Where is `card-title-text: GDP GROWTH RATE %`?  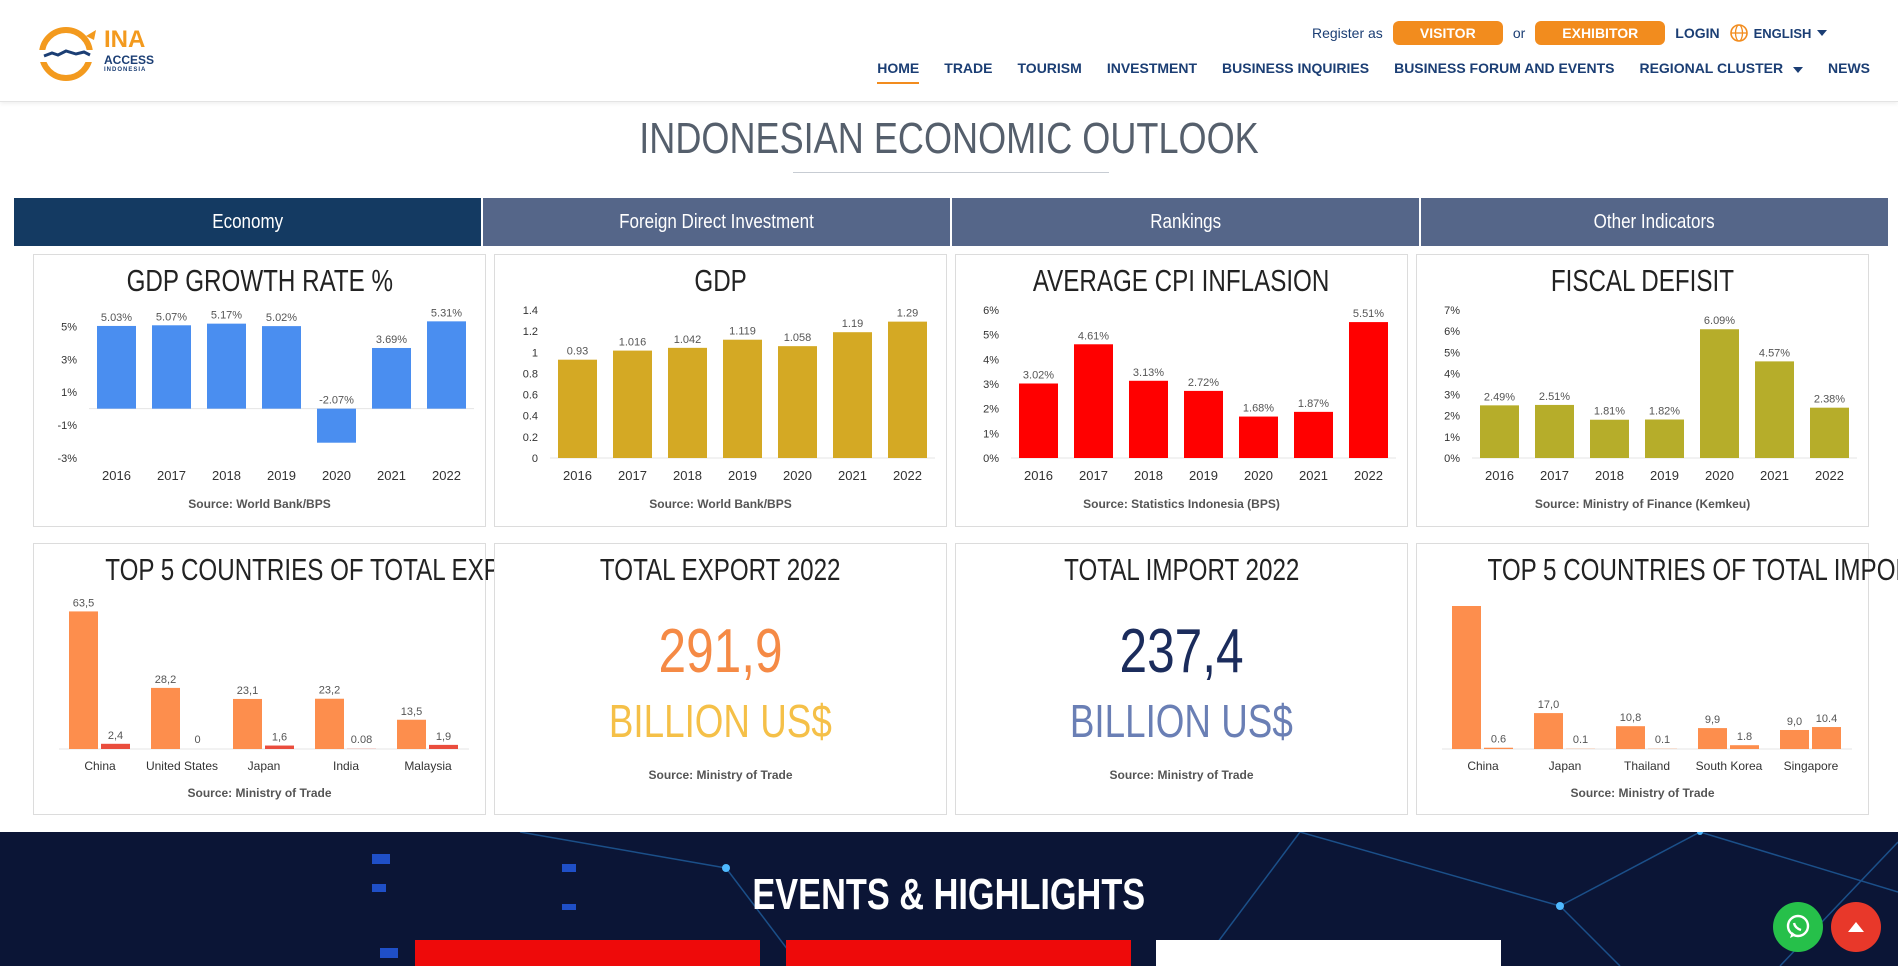
card-title-text: GDP GROWTH RATE % is located at coordinates (259, 280).